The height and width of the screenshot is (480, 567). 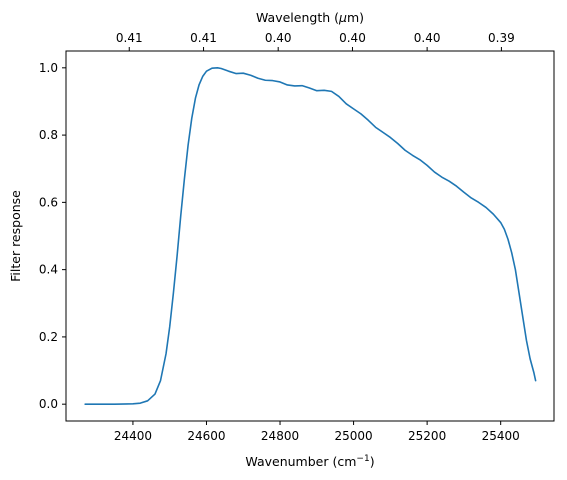 I want to click on x-axis-label-superscript: −1, so click(x=362, y=459).